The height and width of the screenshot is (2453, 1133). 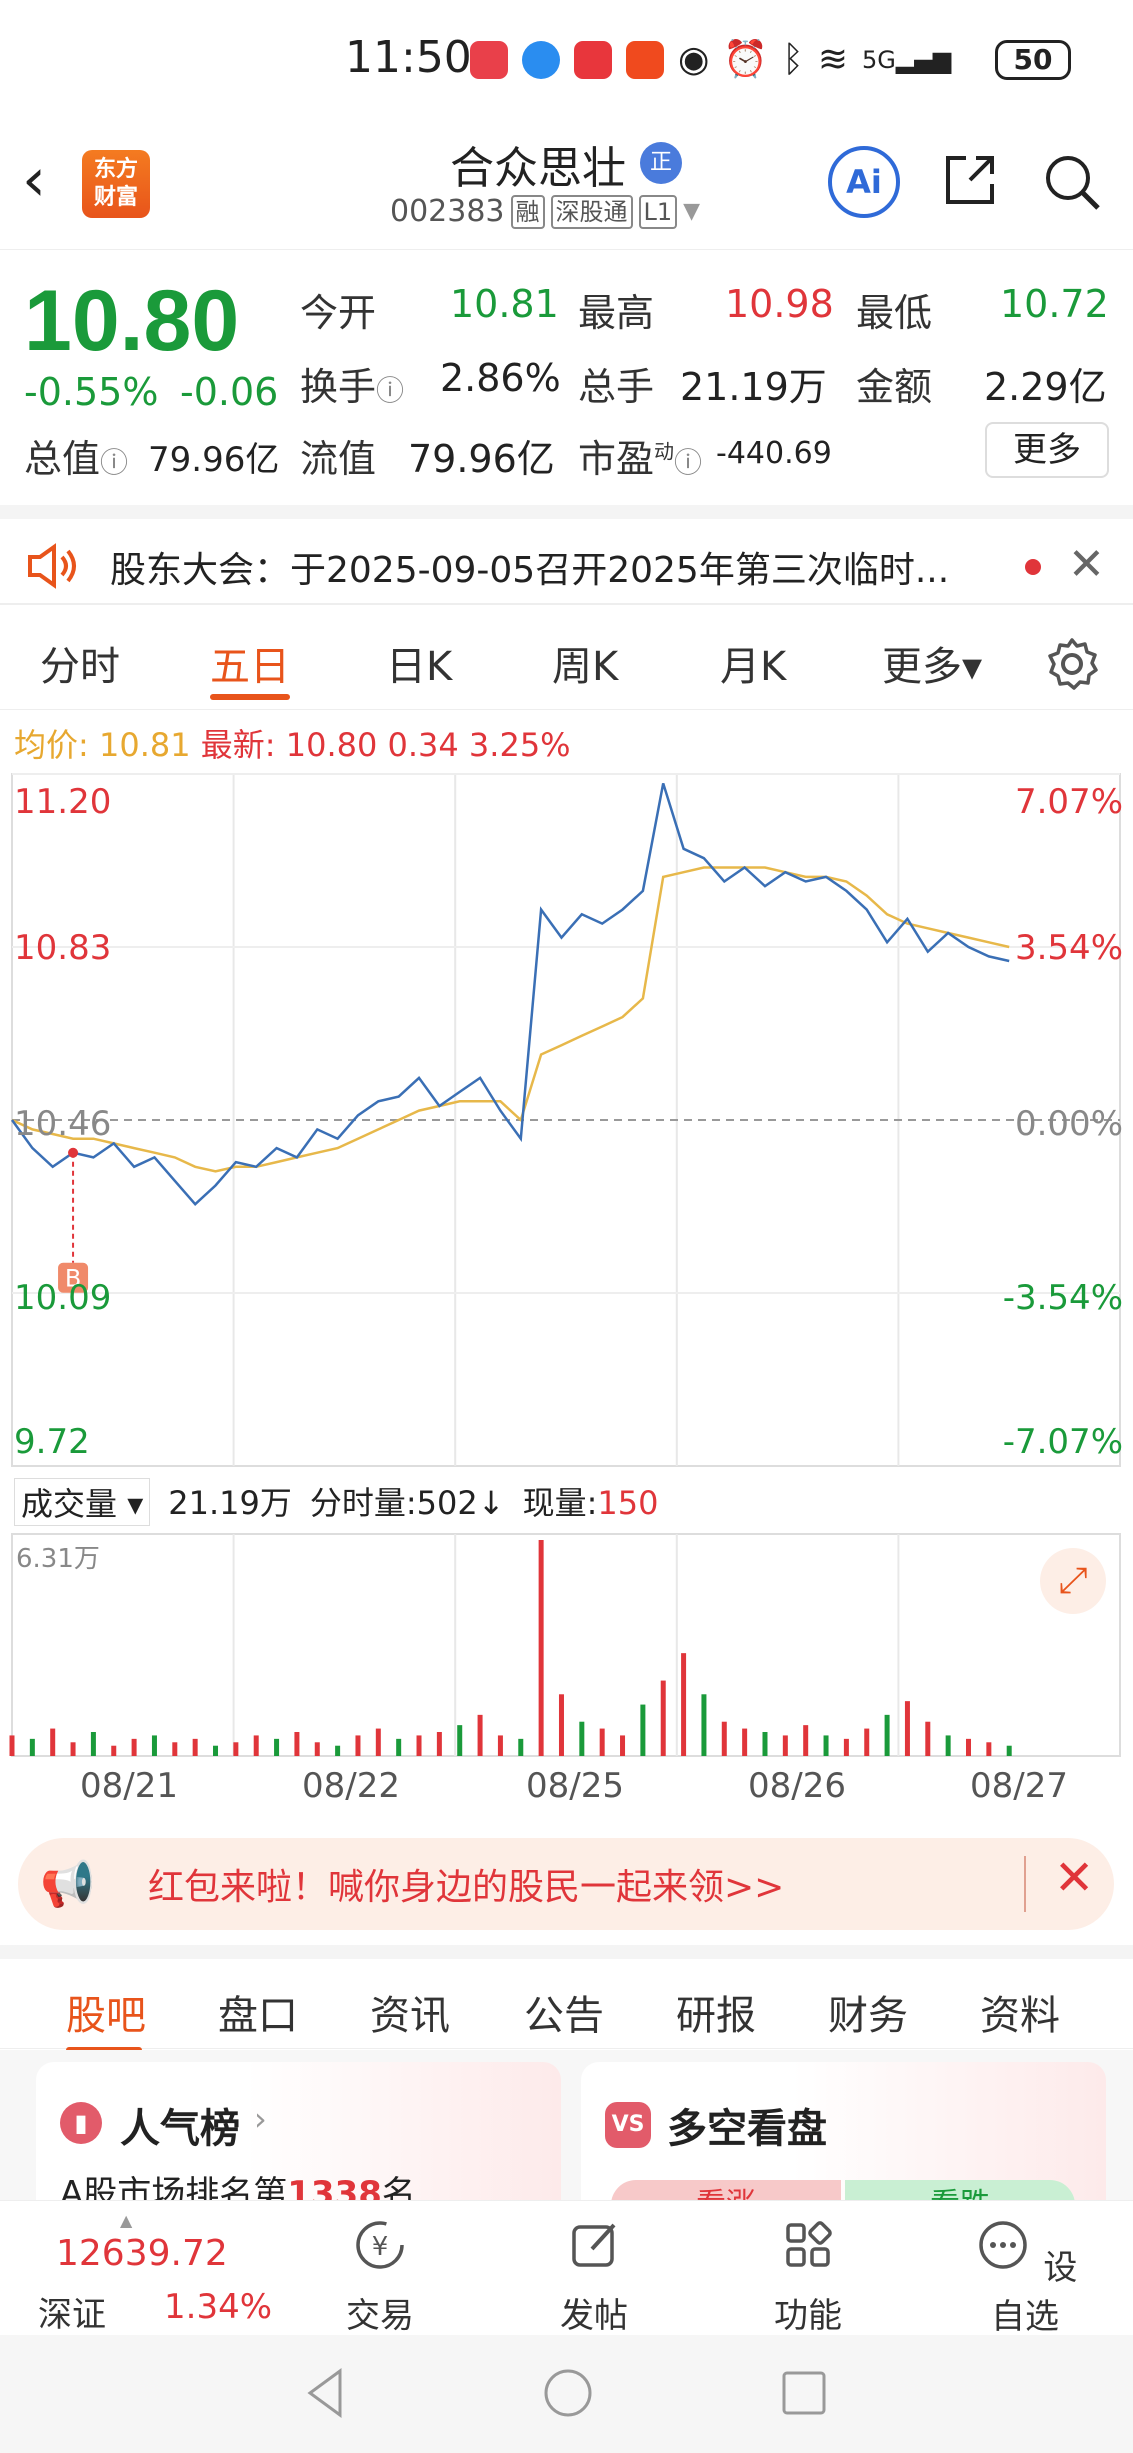 I want to click on turnover-label: 换手ⓘ, so click(x=352, y=387).